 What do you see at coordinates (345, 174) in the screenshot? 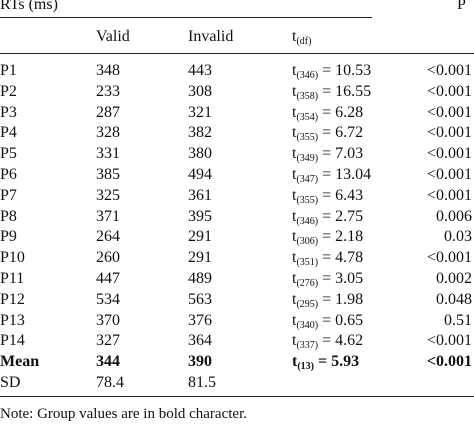
I see `t-value: = 13.04` at bounding box center [345, 174].